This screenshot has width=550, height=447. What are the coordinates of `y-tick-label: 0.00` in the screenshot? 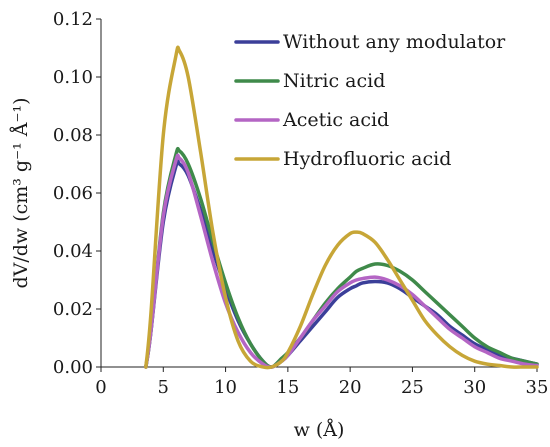 It's located at (73, 367).